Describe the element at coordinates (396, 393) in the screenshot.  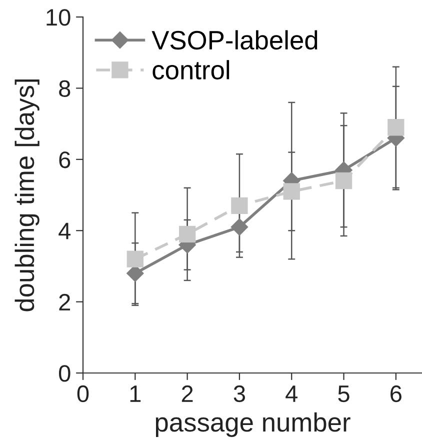
I see `x-tick-label: 6` at that location.